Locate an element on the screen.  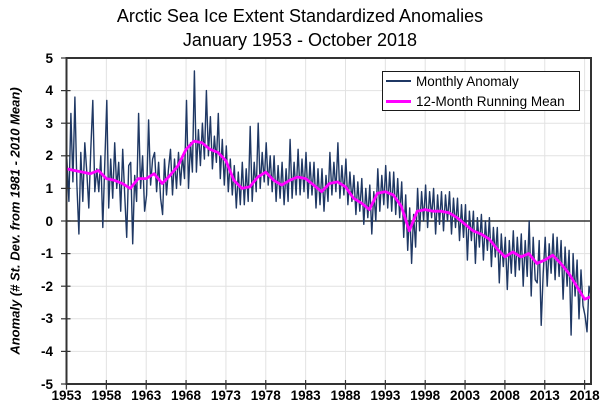
x-tick-label: 2018 is located at coordinates (584, 395).